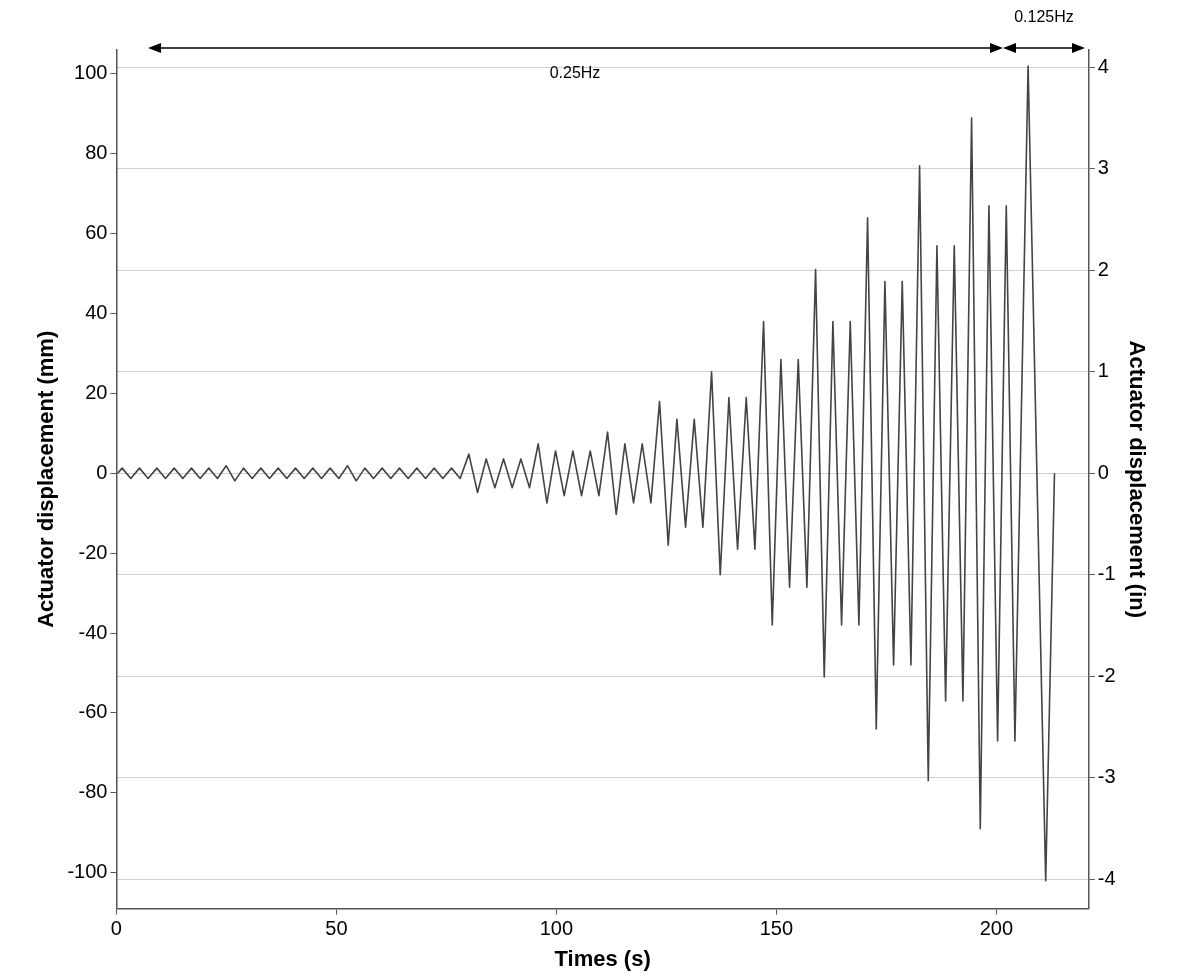 This screenshot has width=1177, height=979. Describe the element at coordinates (776, 928) in the screenshot. I see `x-tick-label: 150` at that location.